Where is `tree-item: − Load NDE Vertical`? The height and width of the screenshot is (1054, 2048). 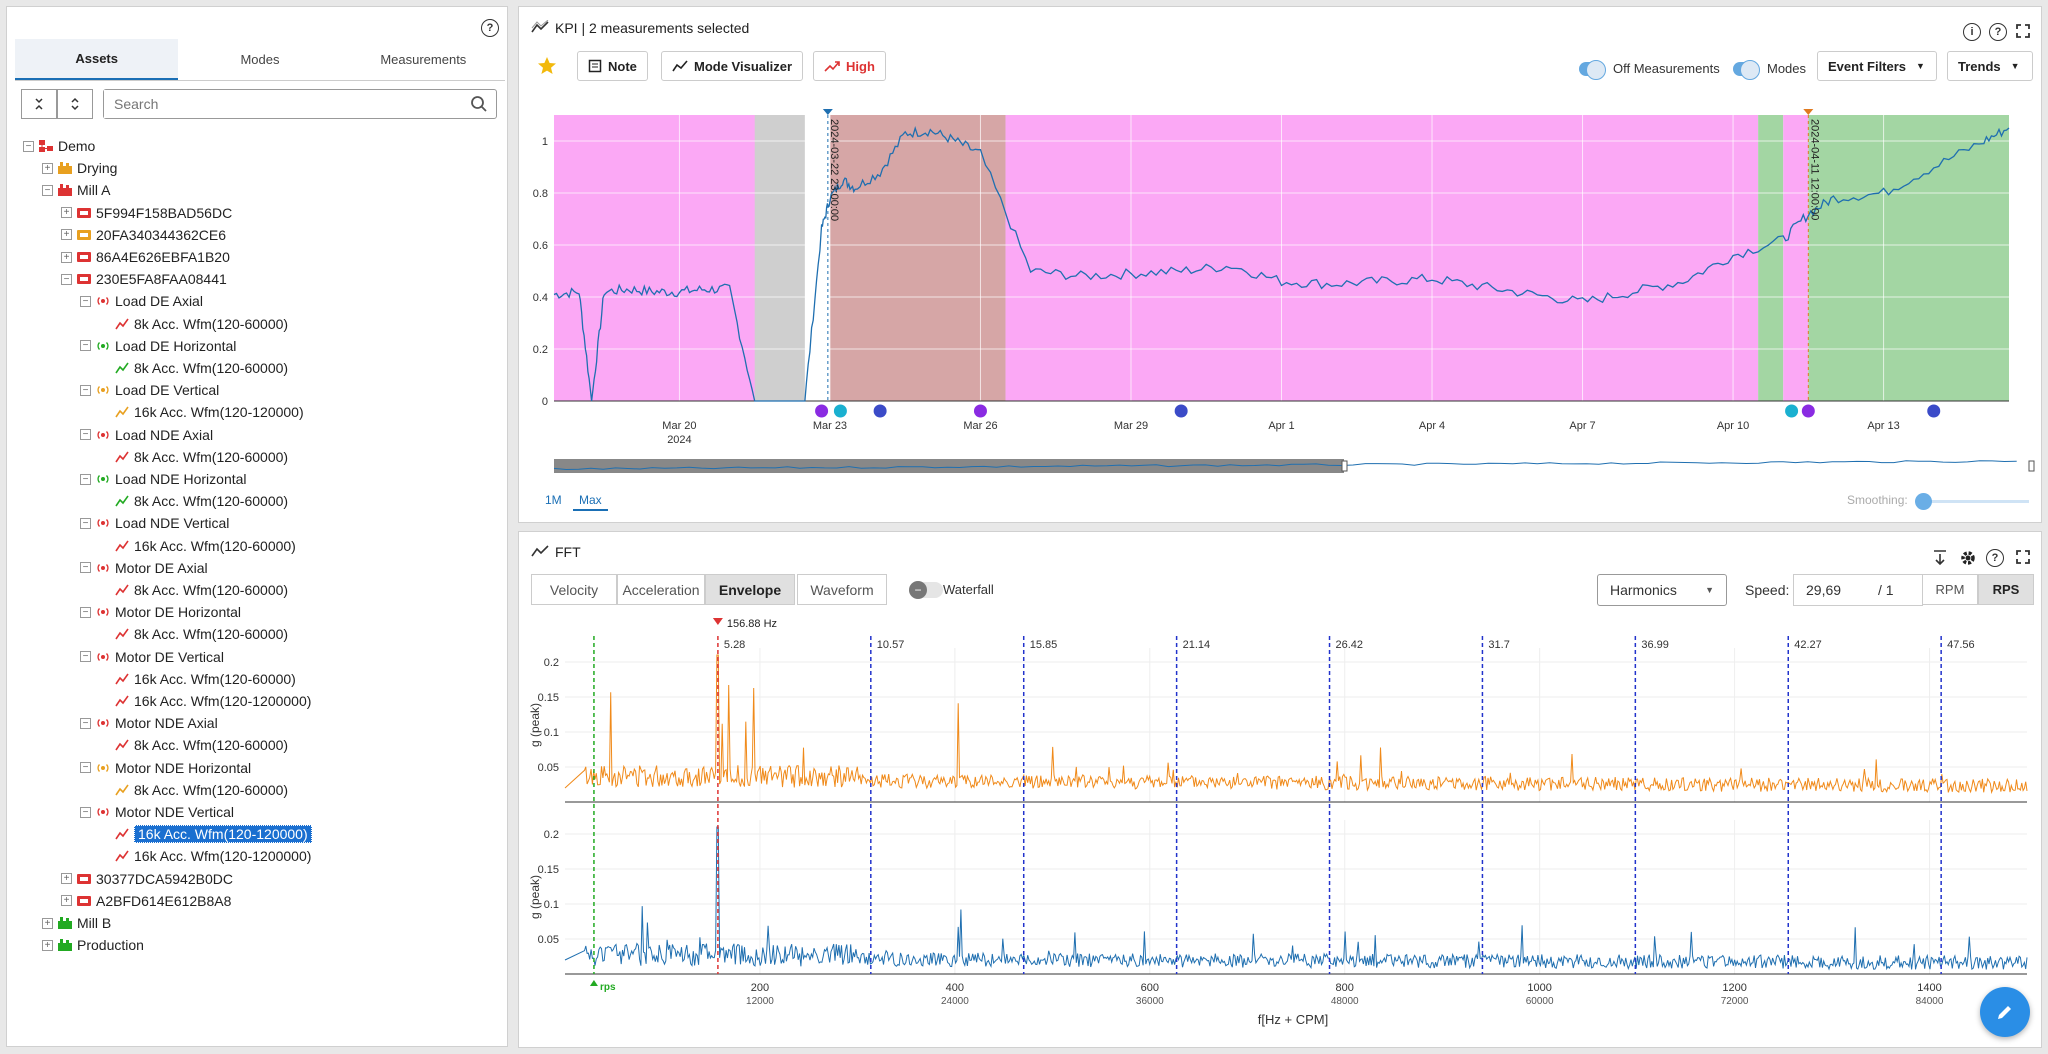
tree-item: − Load NDE Vertical is located at coordinates (154, 523).